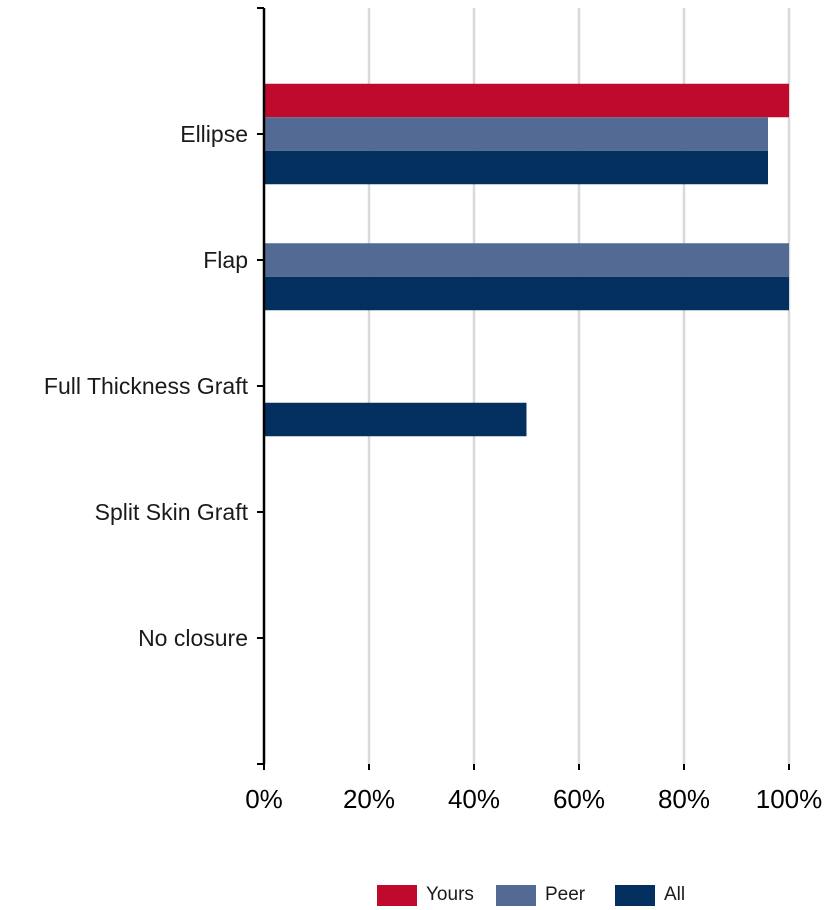 The width and height of the screenshot is (834, 910). I want to click on legend-label: All, so click(675, 894).